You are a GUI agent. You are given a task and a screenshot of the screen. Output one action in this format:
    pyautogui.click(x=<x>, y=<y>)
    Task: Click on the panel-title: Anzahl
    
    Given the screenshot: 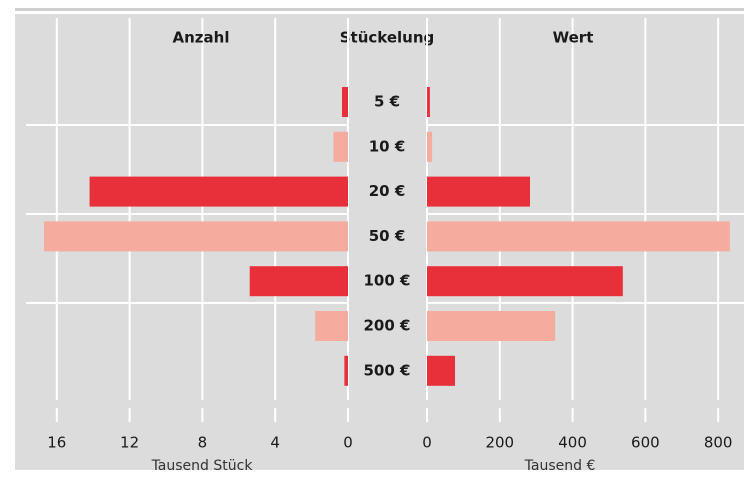 What is the action you would take?
    pyautogui.click(x=201, y=38)
    